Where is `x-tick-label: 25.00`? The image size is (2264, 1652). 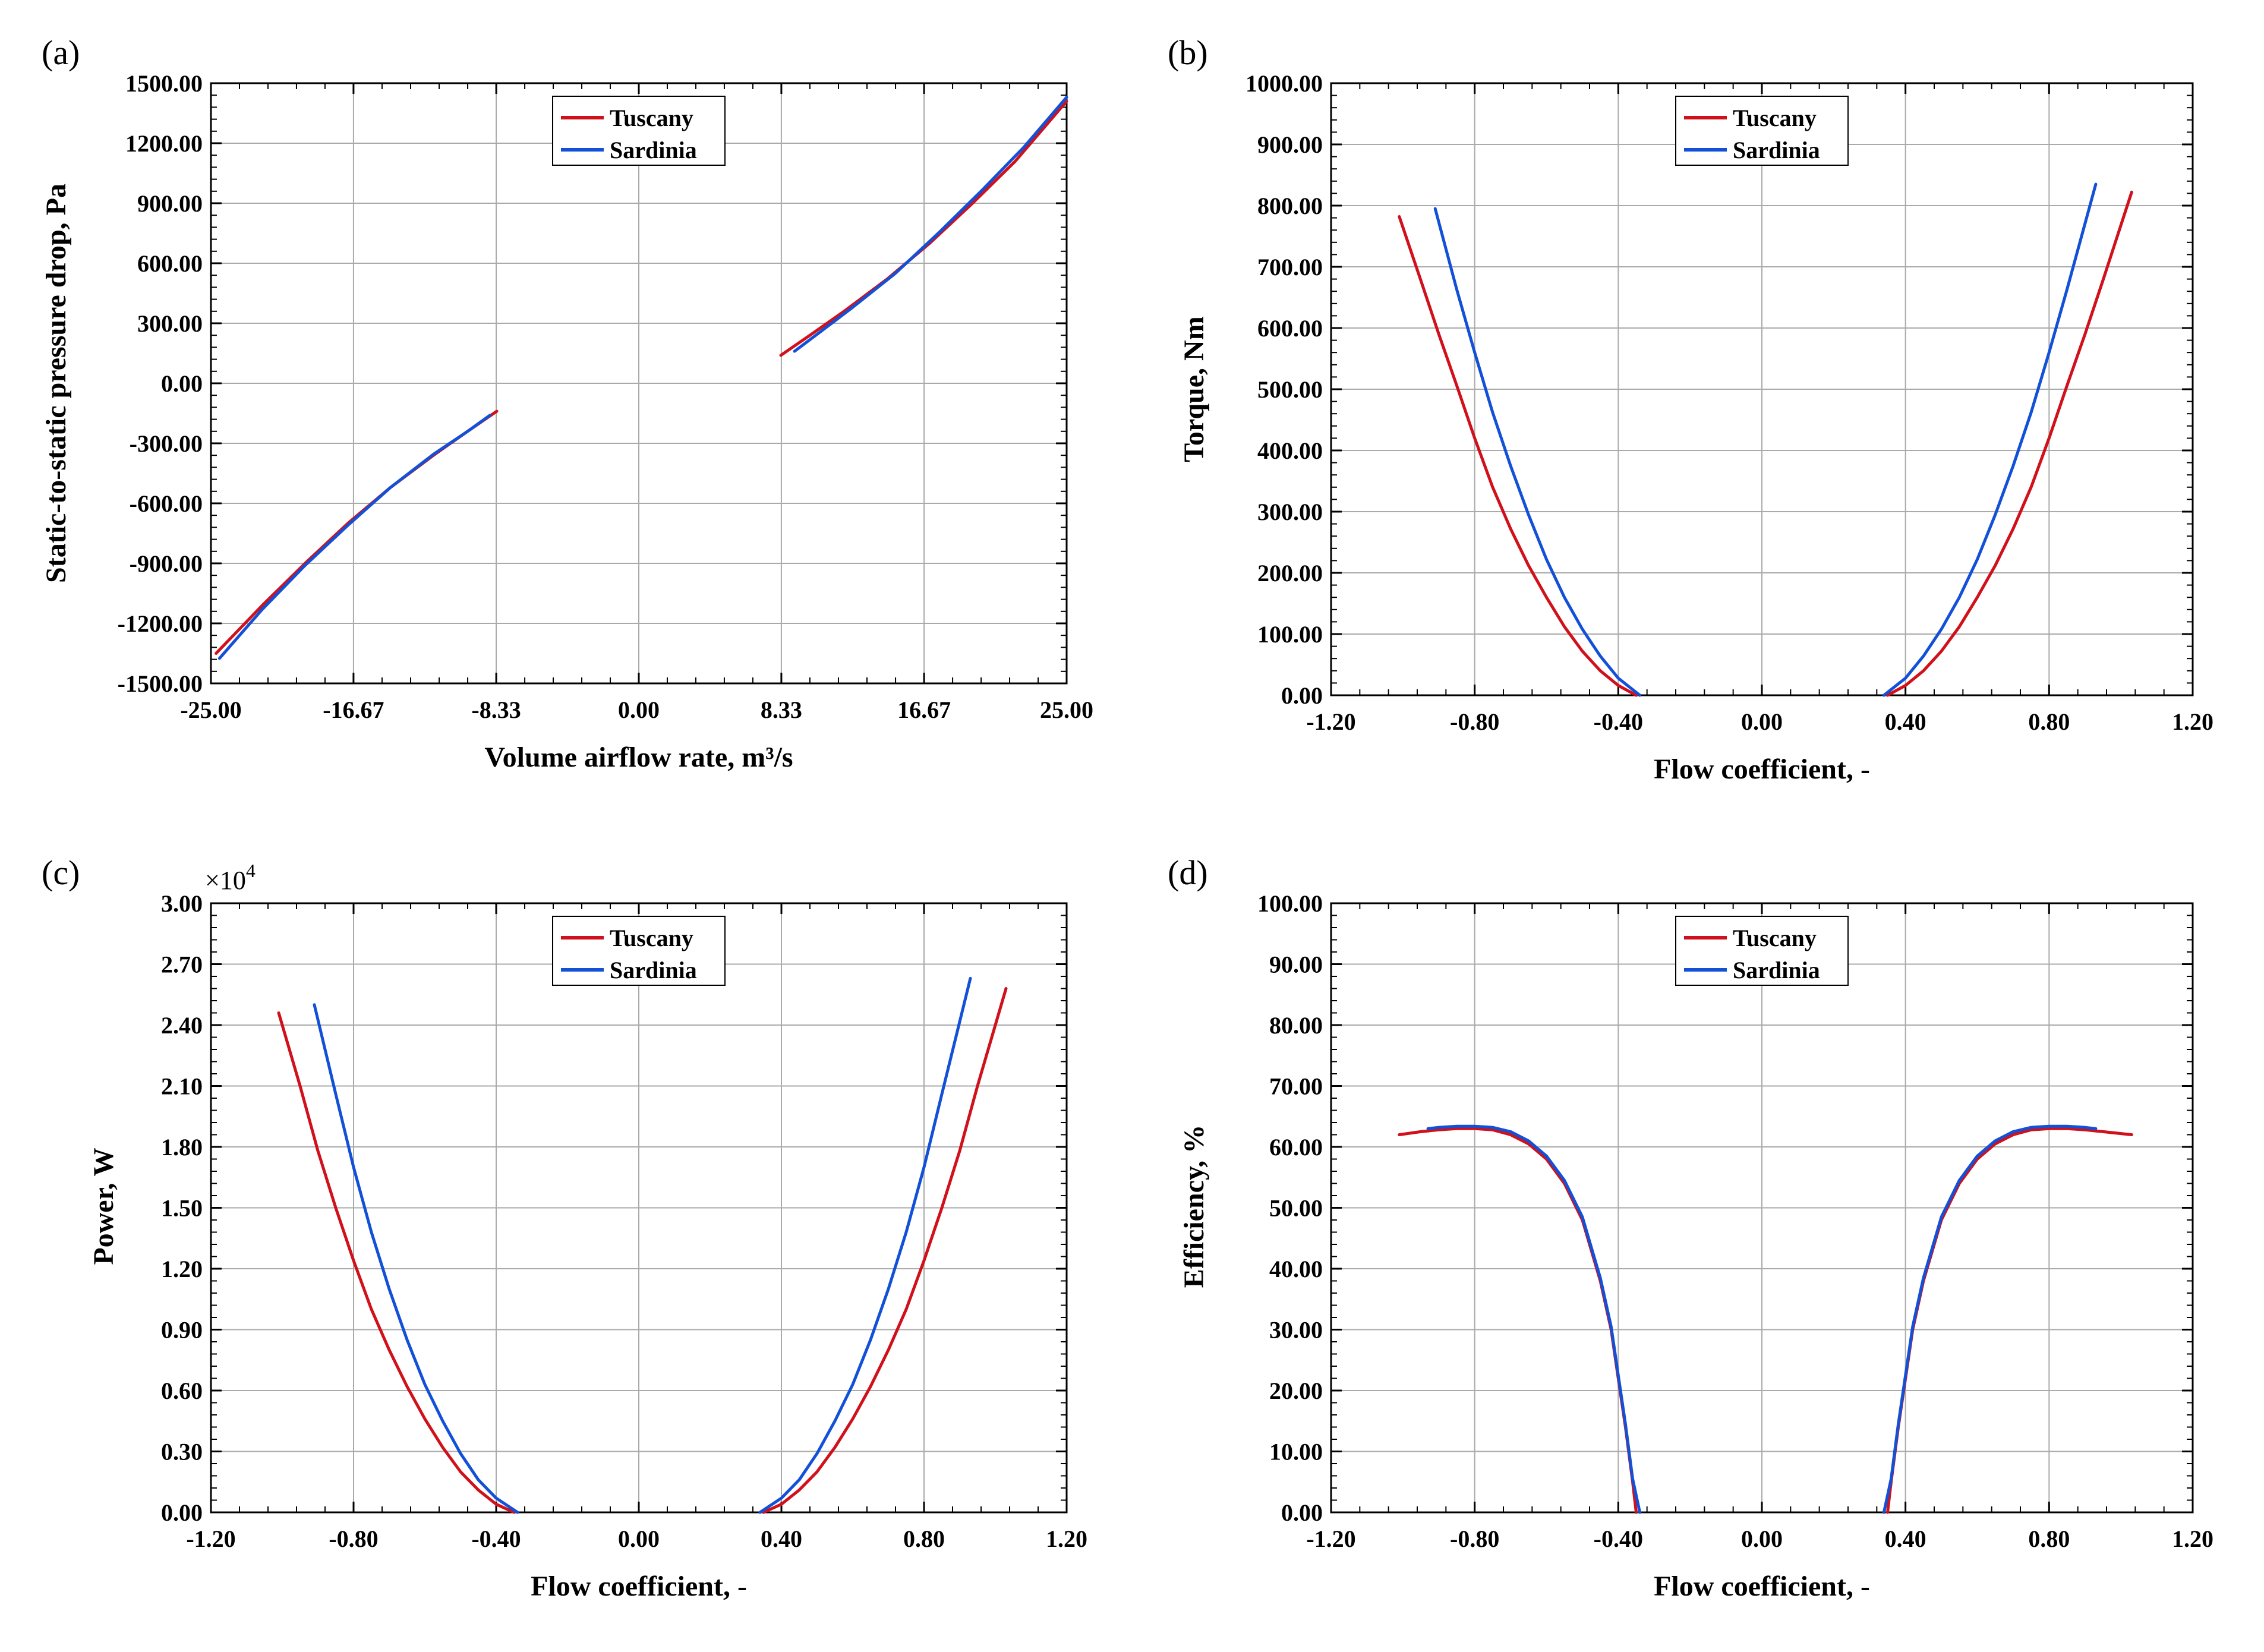
x-tick-label: 25.00 is located at coordinates (1067, 710).